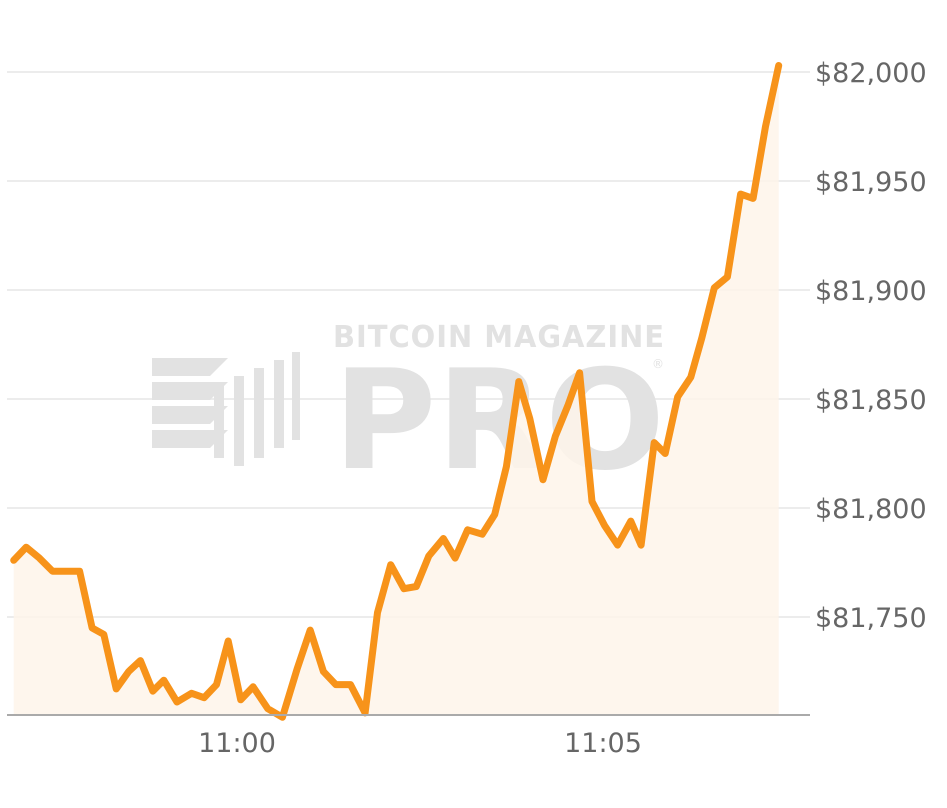 The image size is (947, 808). What do you see at coordinates (226, 409) in the screenshot?
I see `watermark-logo-icon` at bounding box center [226, 409].